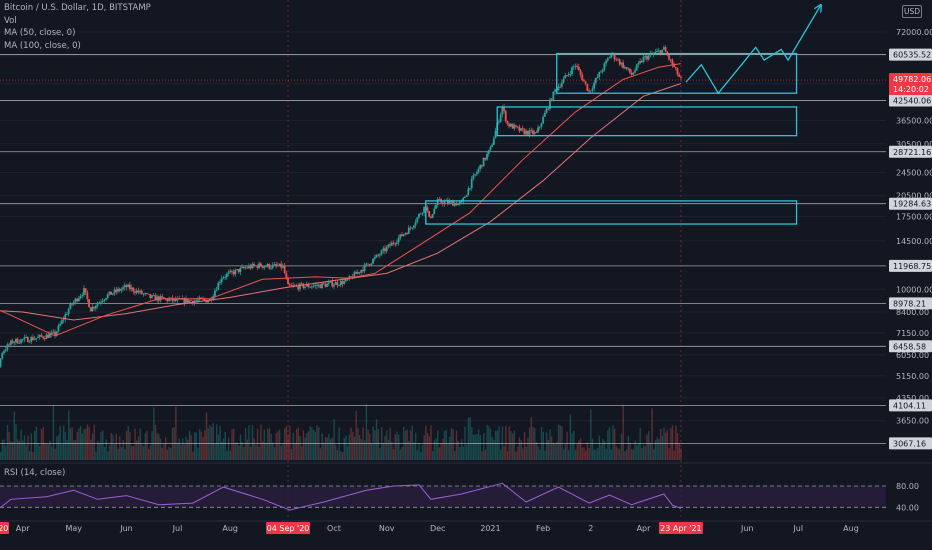  Describe the element at coordinates (914, 196) in the screenshot. I see `price-tick-label: 20500.00` at that location.